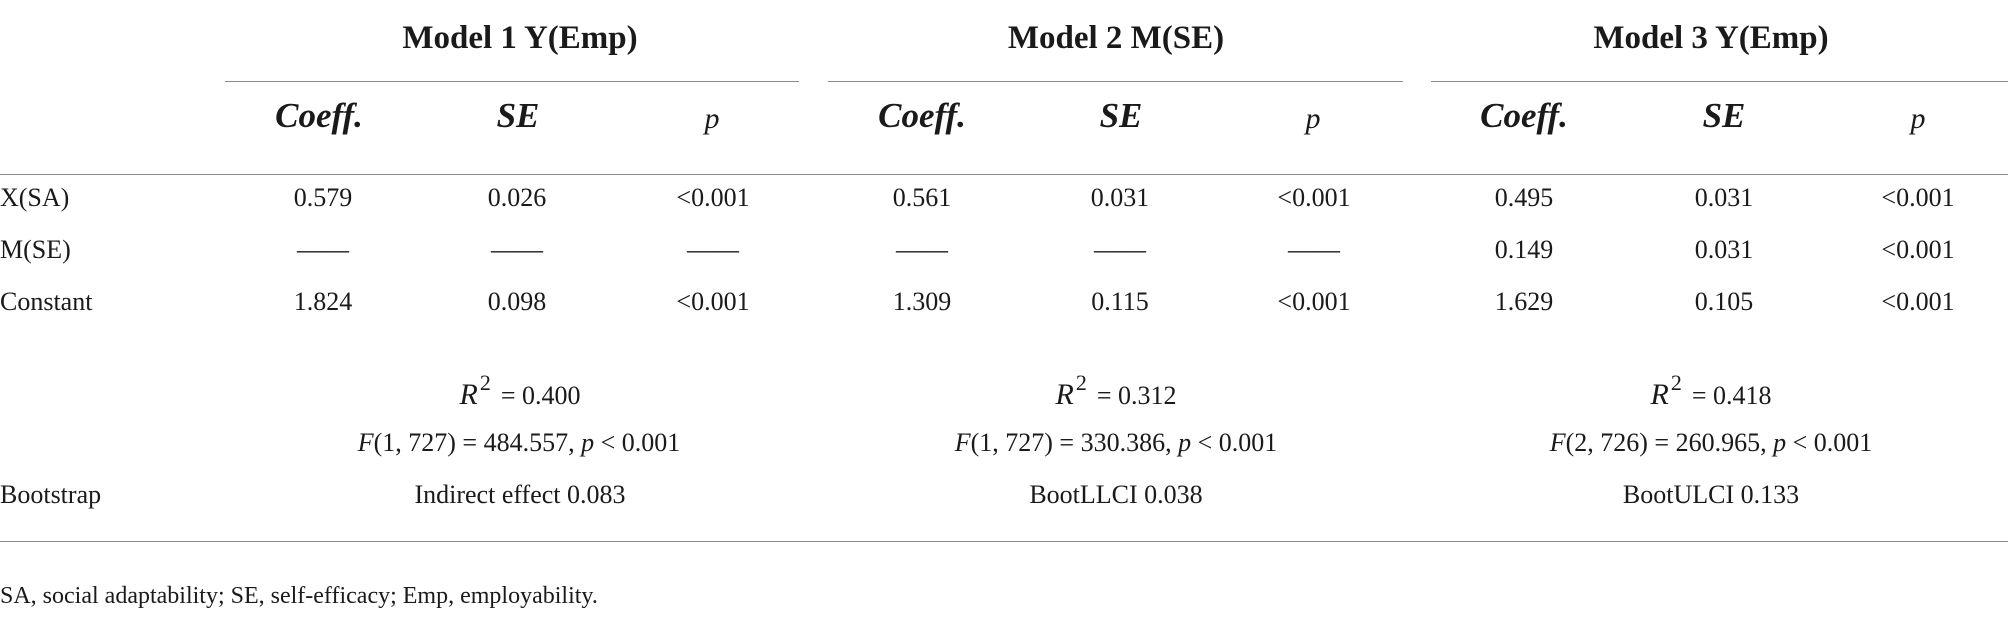 The image size is (2008, 619). What do you see at coordinates (1524, 301) in the screenshot?
I see `table-cell: 1.629` at bounding box center [1524, 301].